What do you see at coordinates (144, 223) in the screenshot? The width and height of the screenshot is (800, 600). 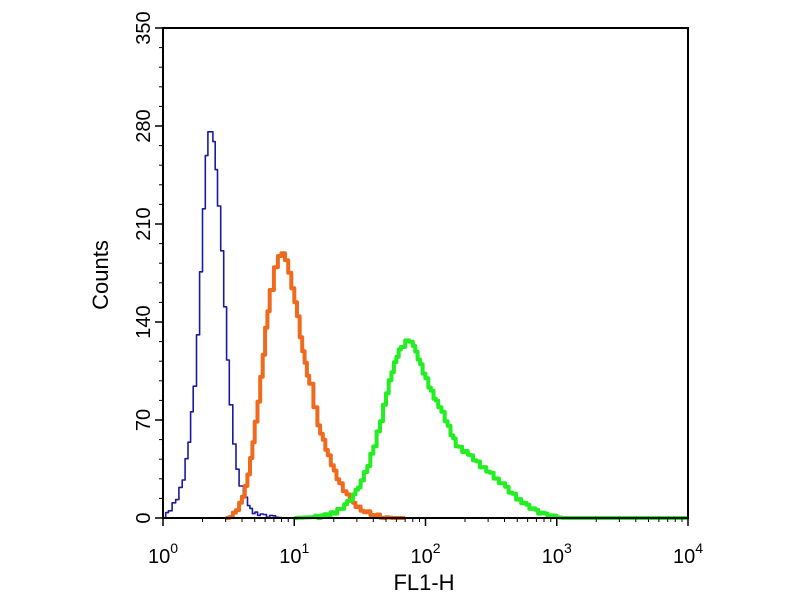 I see `y-tick-label: 210` at bounding box center [144, 223].